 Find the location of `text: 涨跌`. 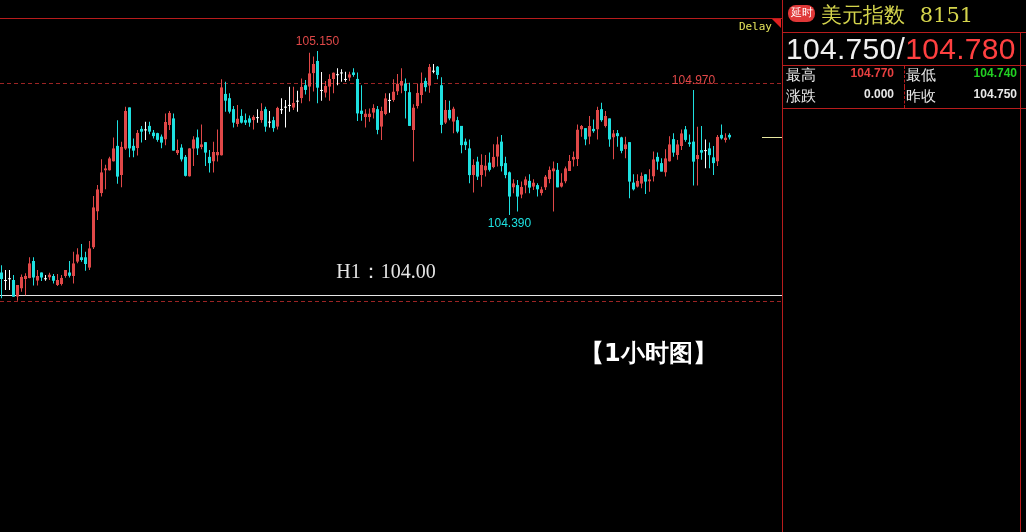

text: 涨跌 is located at coordinates (801, 96).